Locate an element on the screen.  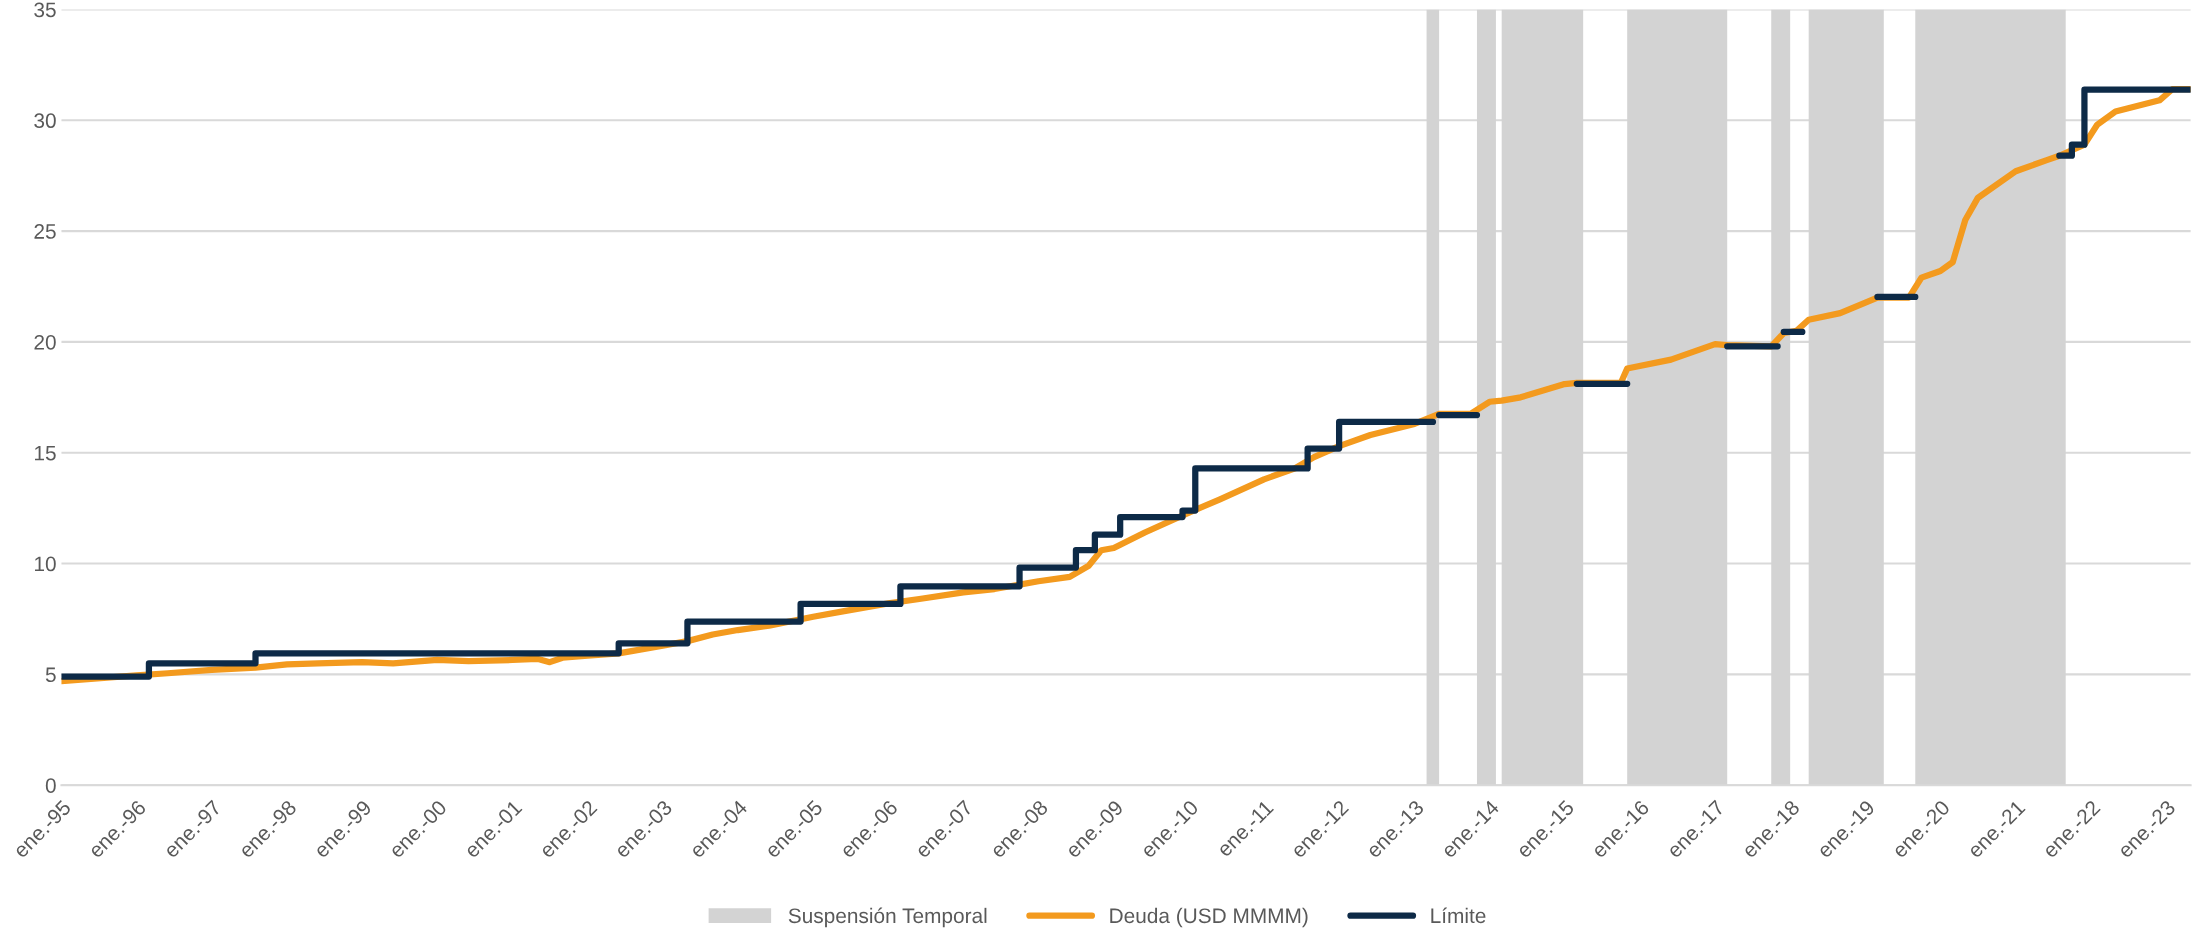
legend-label: Límite is located at coordinates (1458, 915).